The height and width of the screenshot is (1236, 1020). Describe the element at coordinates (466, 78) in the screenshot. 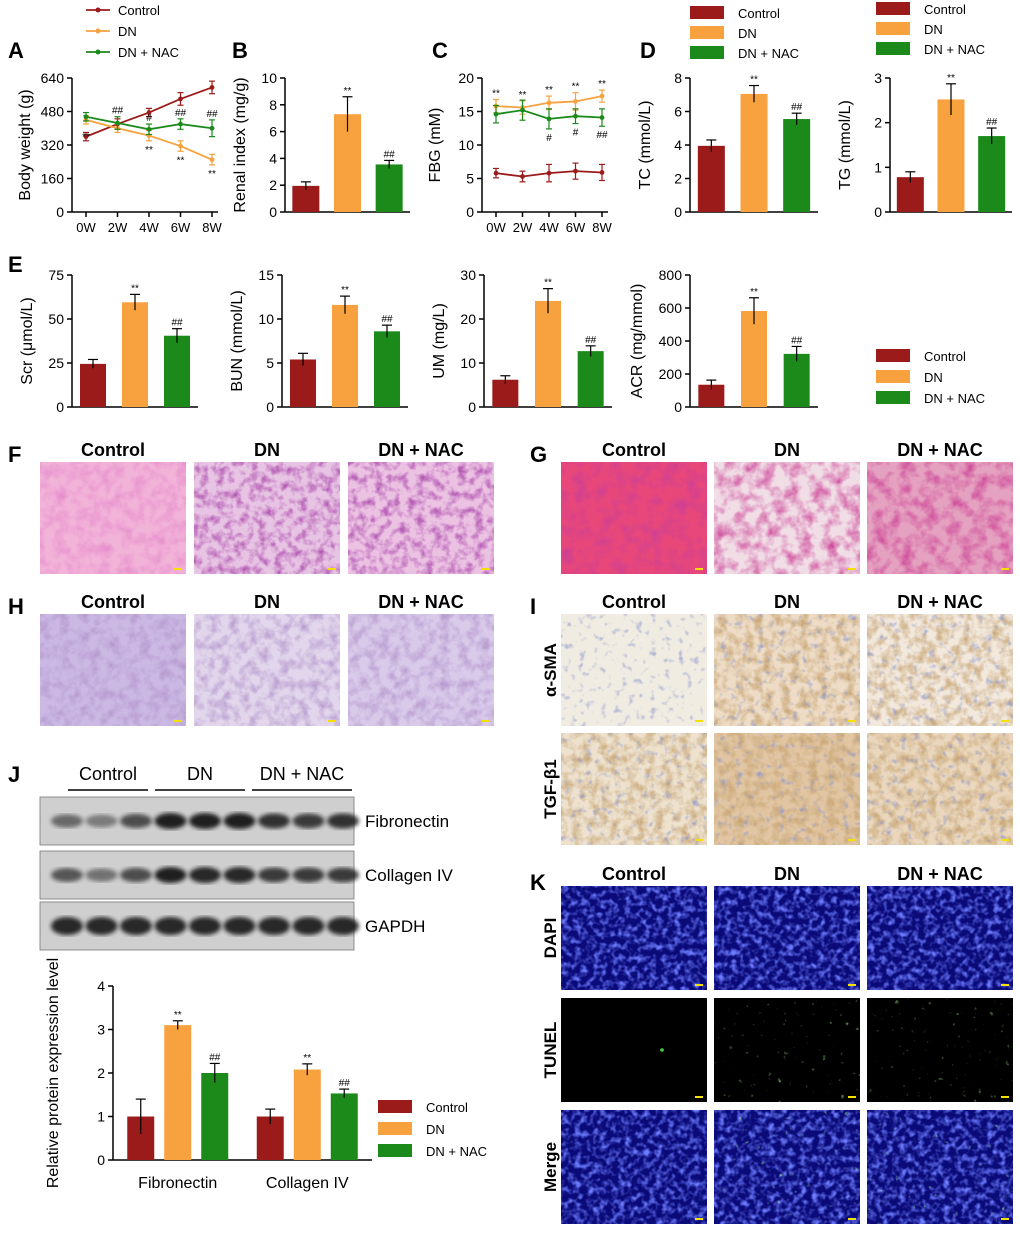

I see `y-tick-label: 20` at that location.